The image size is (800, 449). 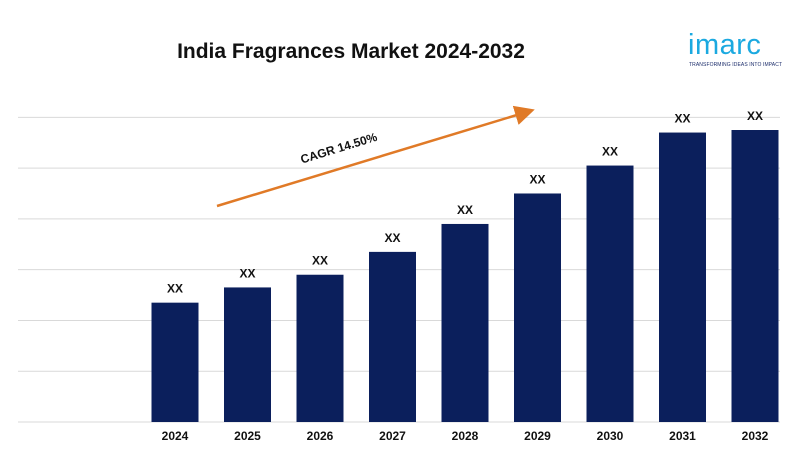 I want to click on data-label-2025: XX, so click(x=247, y=273).